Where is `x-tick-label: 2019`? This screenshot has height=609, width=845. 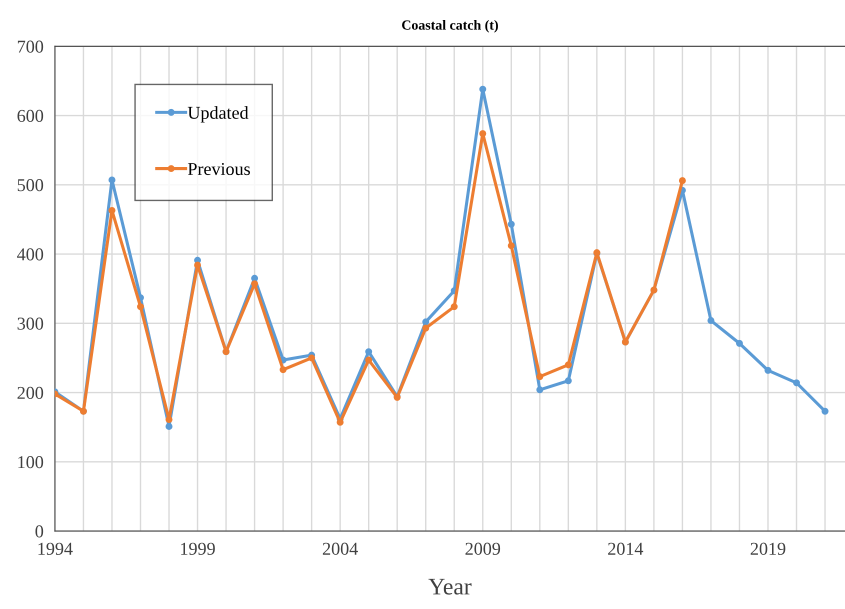
x-tick-label: 2019 is located at coordinates (768, 548).